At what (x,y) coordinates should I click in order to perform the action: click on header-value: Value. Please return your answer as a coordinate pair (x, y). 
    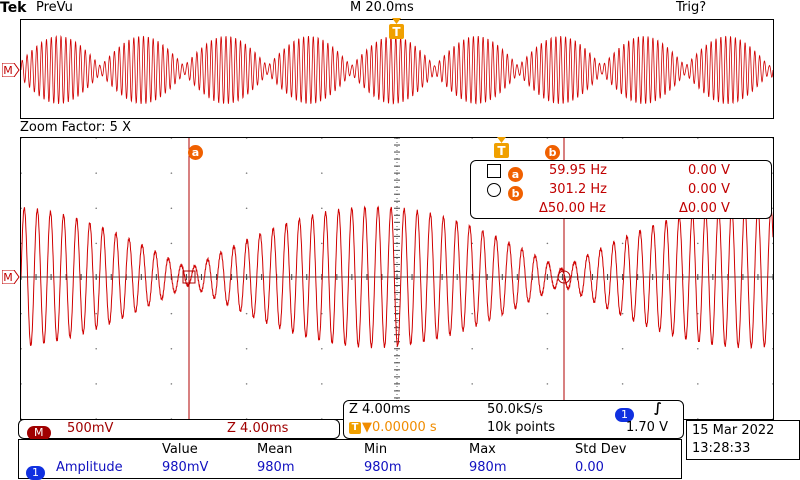
    Looking at the image, I should click on (180, 449).